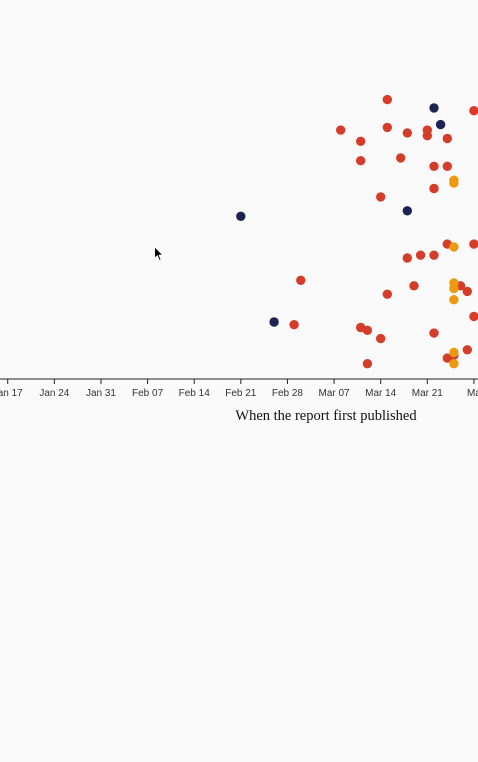  What do you see at coordinates (241, 393) in the screenshot?
I see `x-tick-label: Feb 21` at bounding box center [241, 393].